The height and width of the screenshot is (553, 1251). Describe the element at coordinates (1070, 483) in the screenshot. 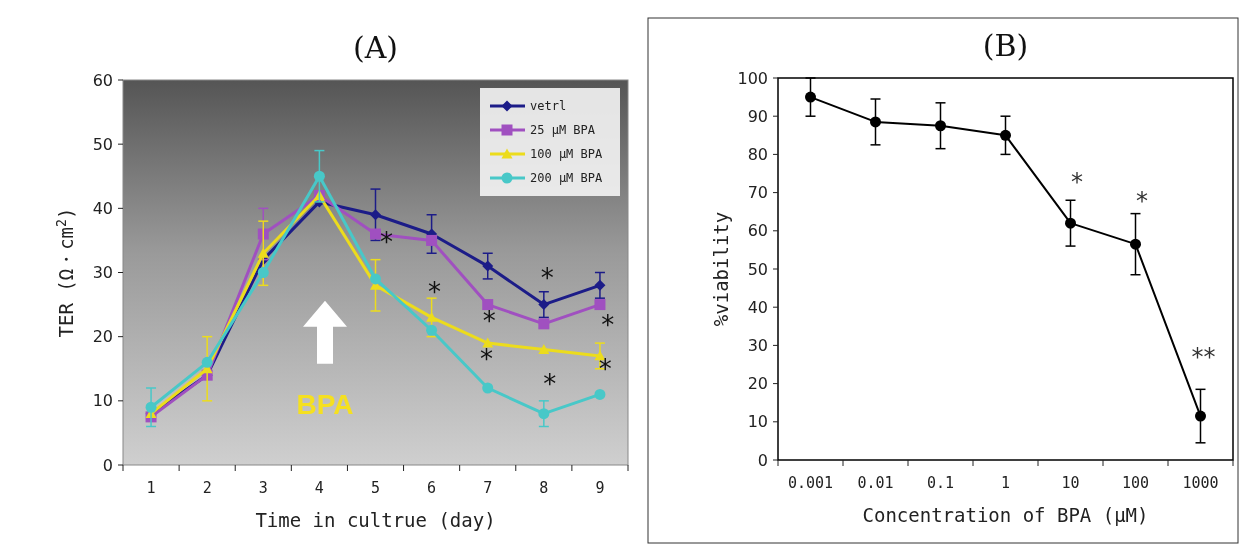

I see `x-tick-label: 10` at that location.